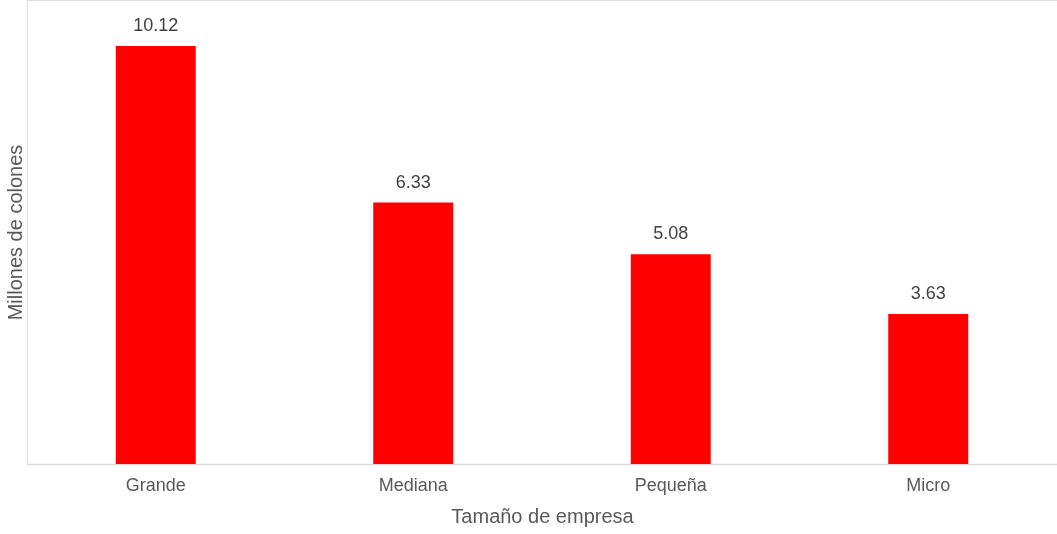 This screenshot has height=534, width=1057. I want to click on data-label: 10.12, so click(156, 24).